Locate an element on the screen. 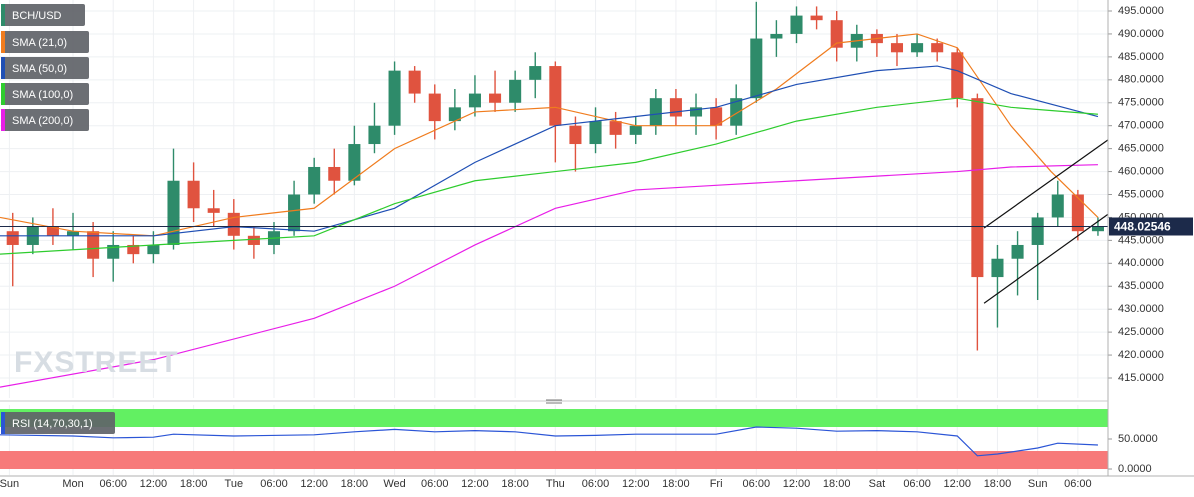 This screenshot has height=497, width=1194. last-price-label: 448.02546 is located at coordinates (1142, 227).